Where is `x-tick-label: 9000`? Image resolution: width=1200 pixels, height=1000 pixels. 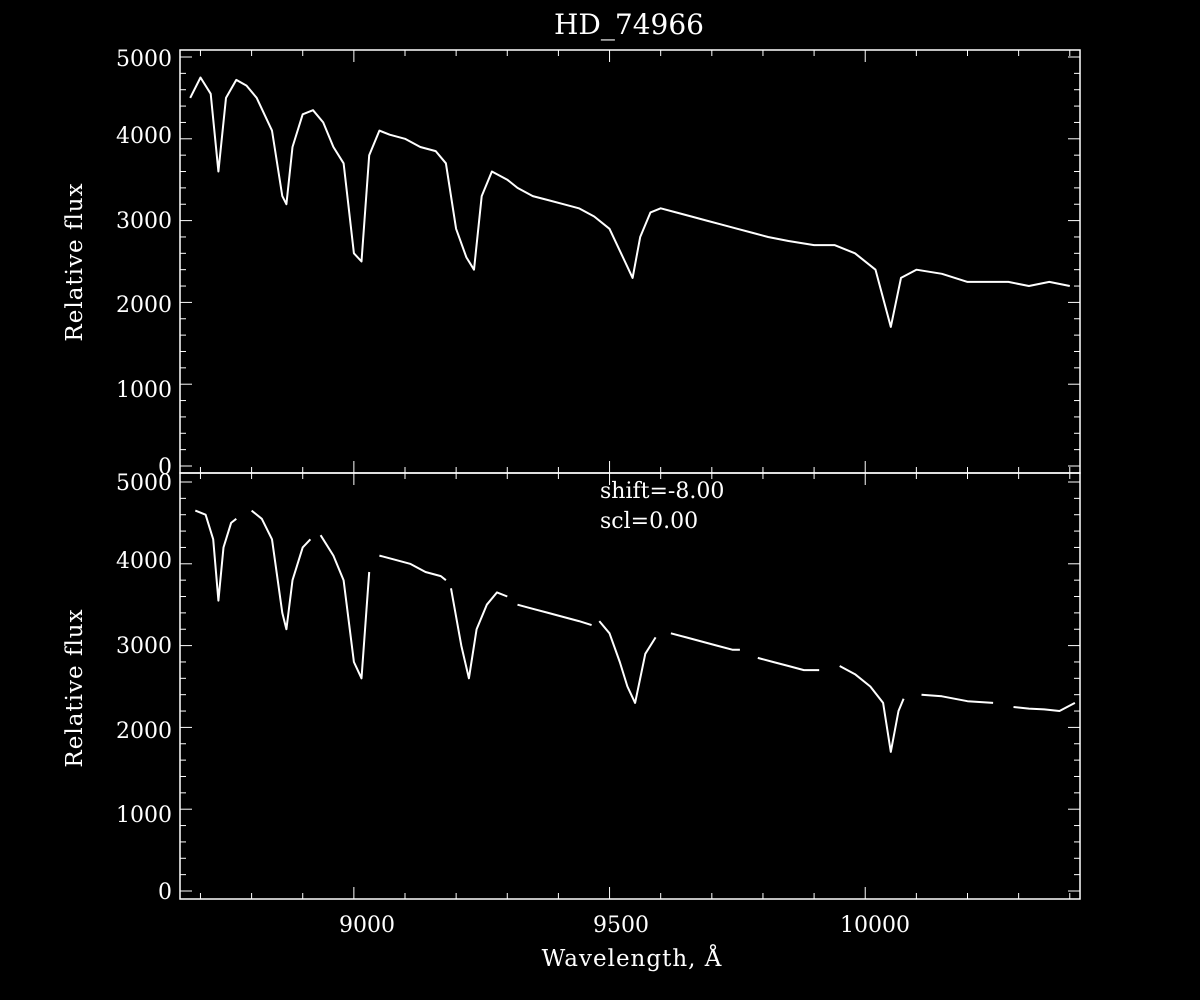 x-tick-label: 9000 is located at coordinates (367, 925).